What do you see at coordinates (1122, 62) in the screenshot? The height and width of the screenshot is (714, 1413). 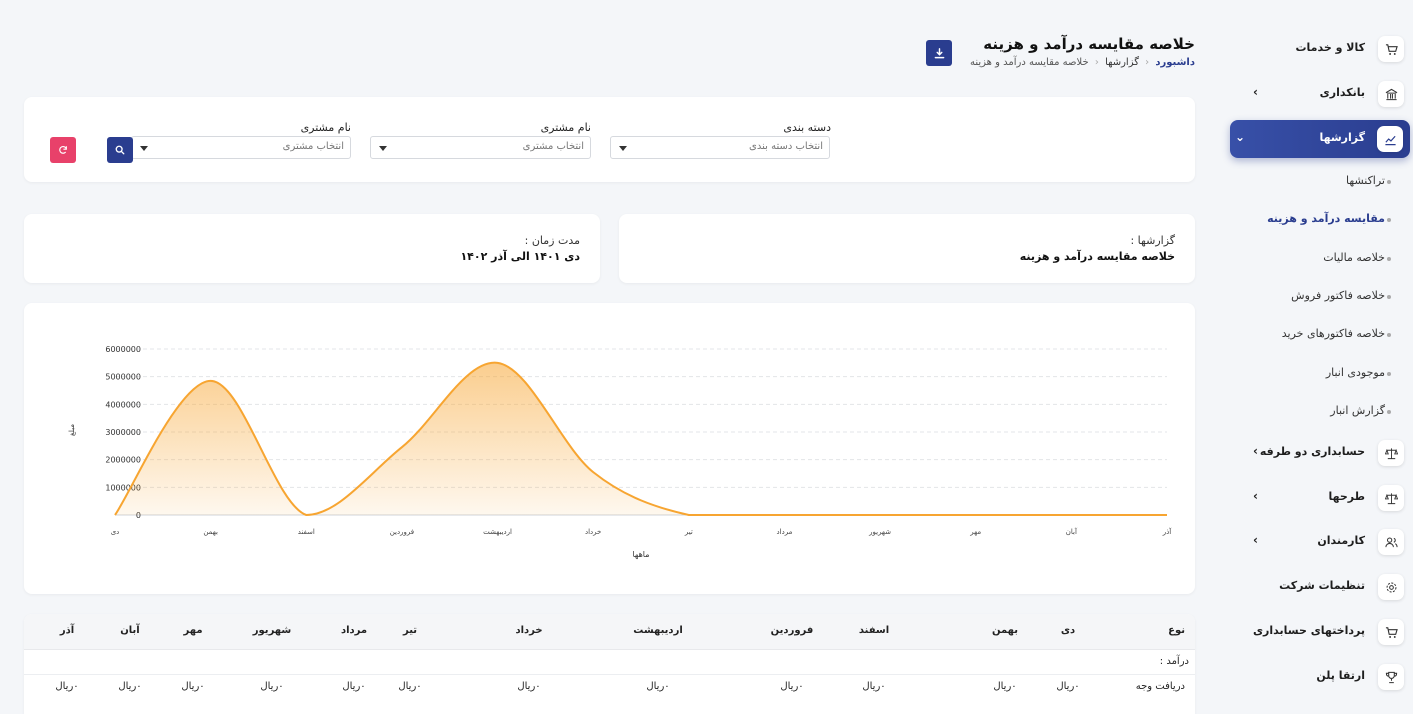 I see `breadcrumb-reports: گزارشها` at bounding box center [1122, 62].